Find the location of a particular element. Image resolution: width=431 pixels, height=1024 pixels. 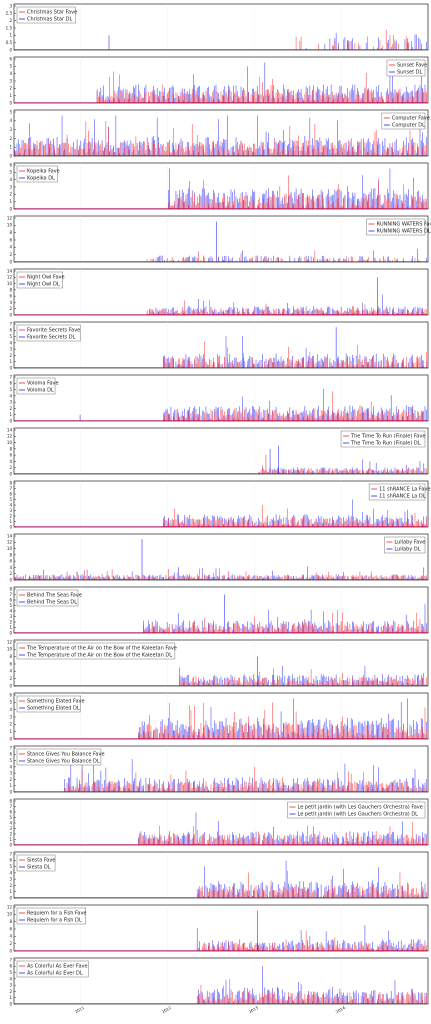

legend-fave-label: Behind The Seas Fave is located at coordinates (54, 596).